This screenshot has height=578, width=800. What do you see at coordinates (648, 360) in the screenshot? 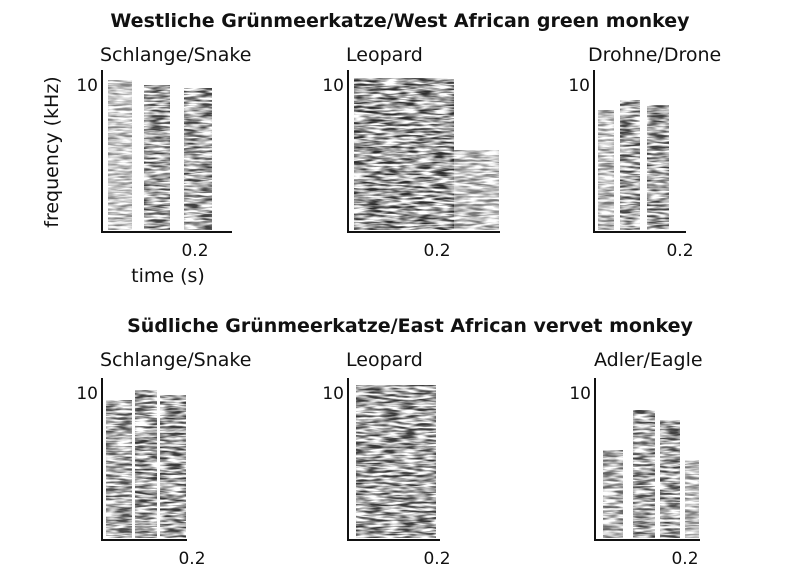
I see `panel-title: Adler/Eagle` at bounding box center [648, 360].